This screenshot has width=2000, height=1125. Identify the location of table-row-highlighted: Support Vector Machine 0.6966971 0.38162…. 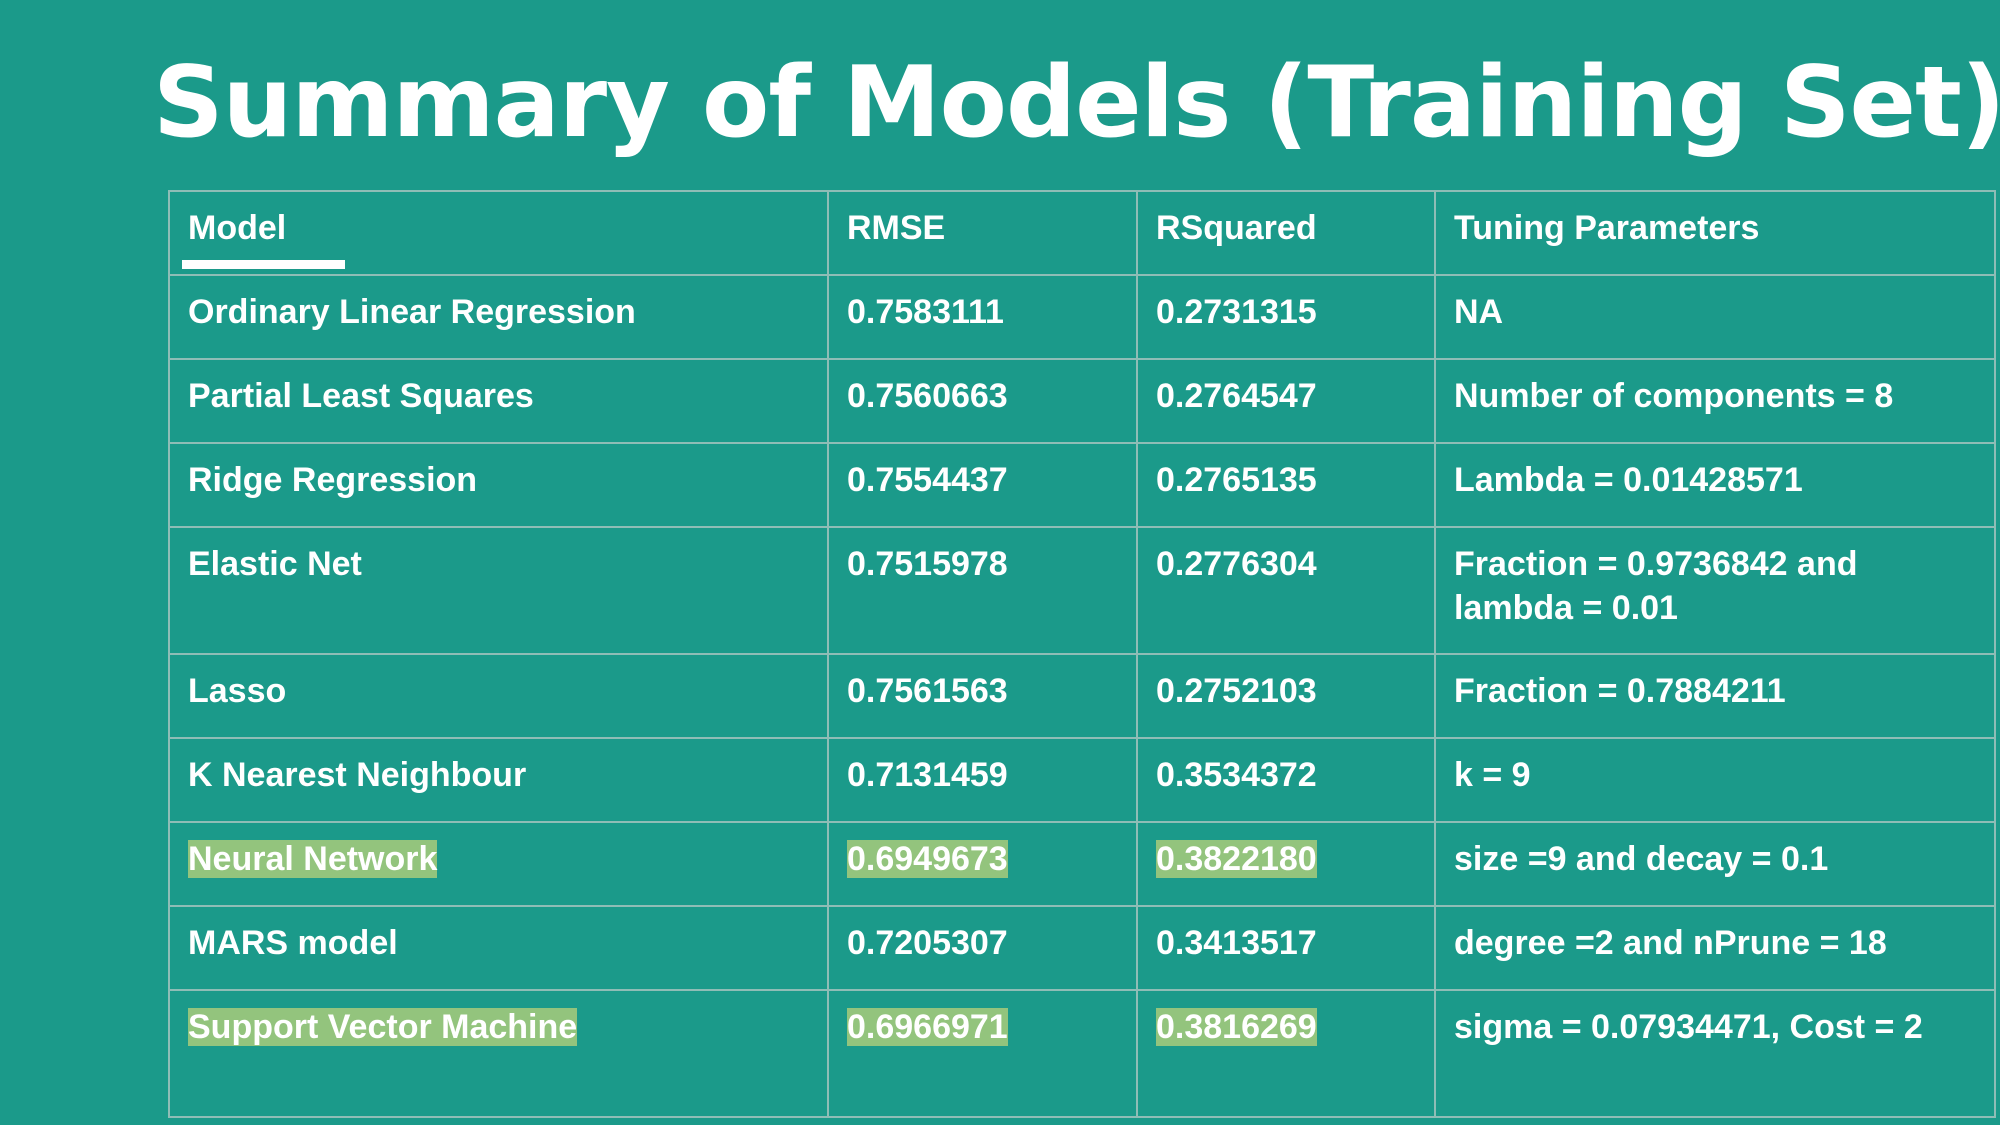
(1082, 1053).